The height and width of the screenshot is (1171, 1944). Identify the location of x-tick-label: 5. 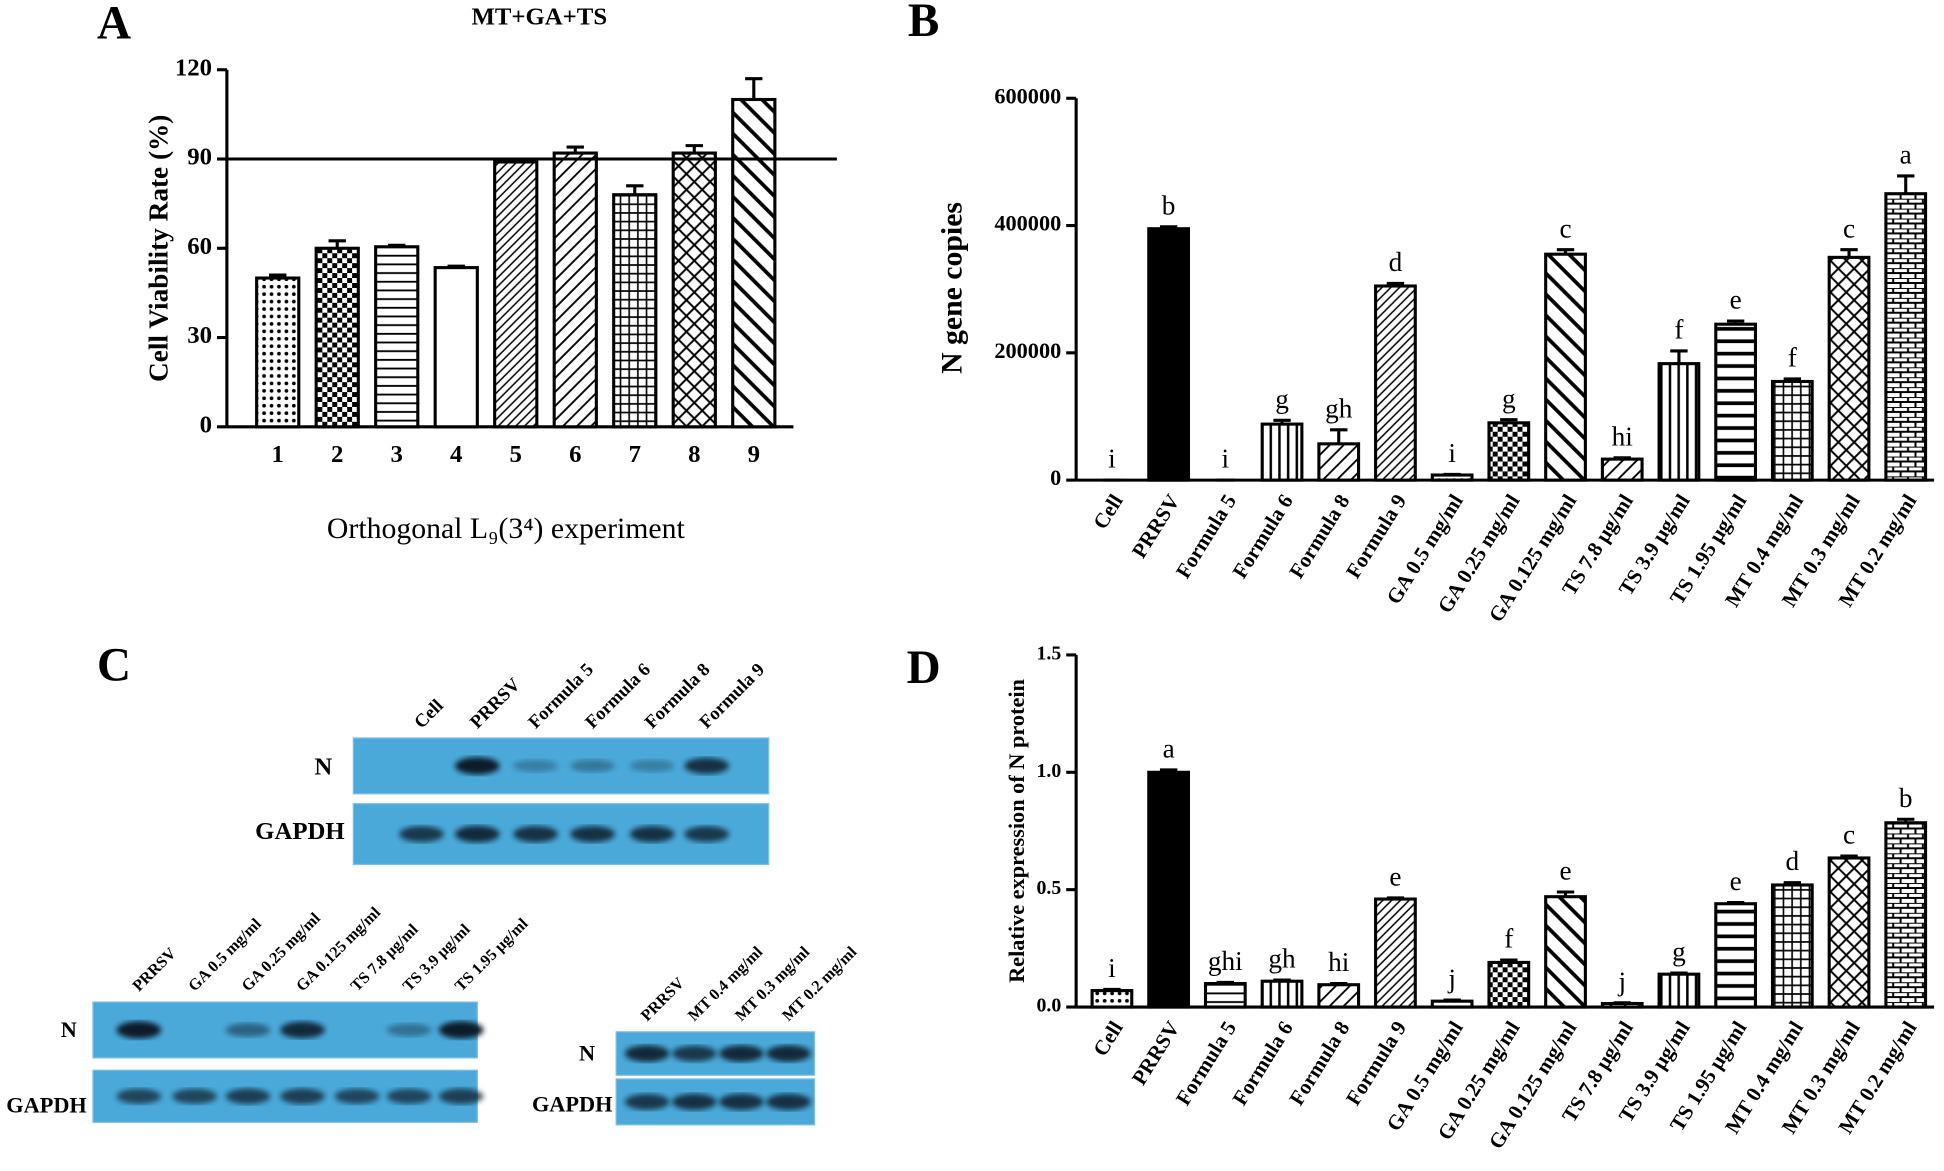
(516, 454).